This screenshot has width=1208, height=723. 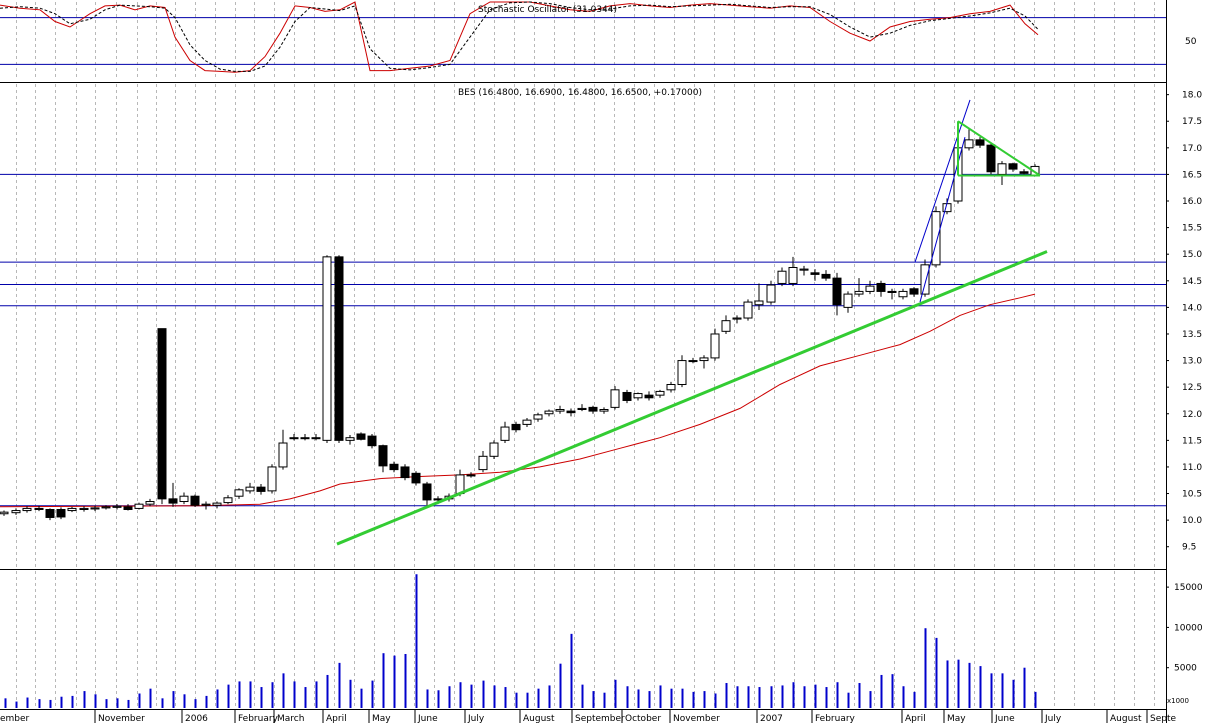 What do you see at coordinates (1192, 255) in the screenshot?
I see `price-tick-label: 15.0` at bounding box center [1192, 255].